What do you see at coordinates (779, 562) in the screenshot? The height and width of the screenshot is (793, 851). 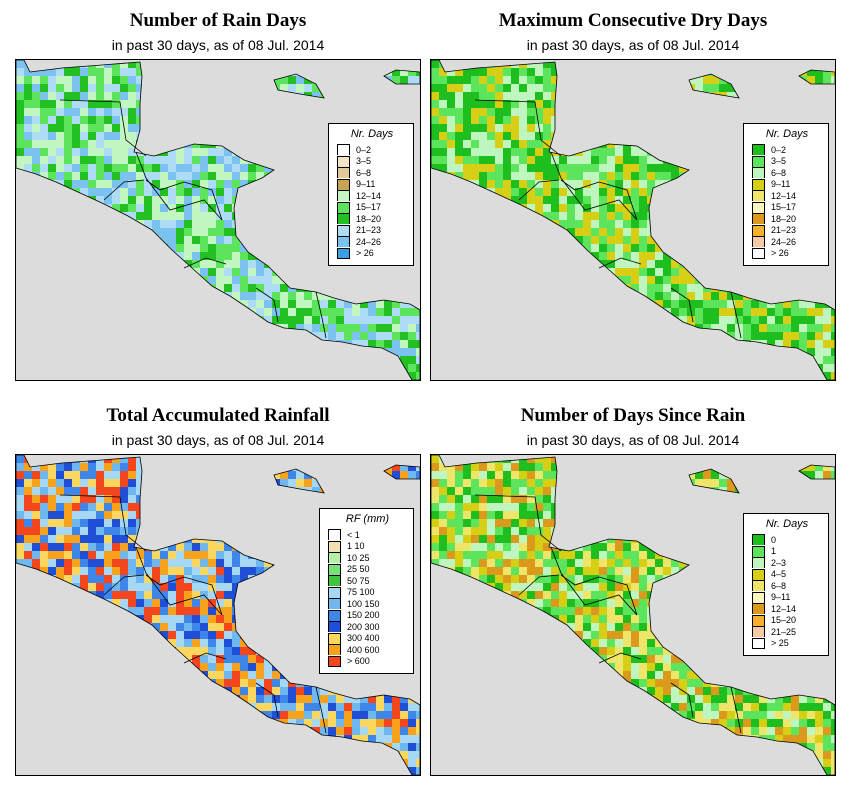 I see `legend-label: 2–3` at bounding box center [779, 562].